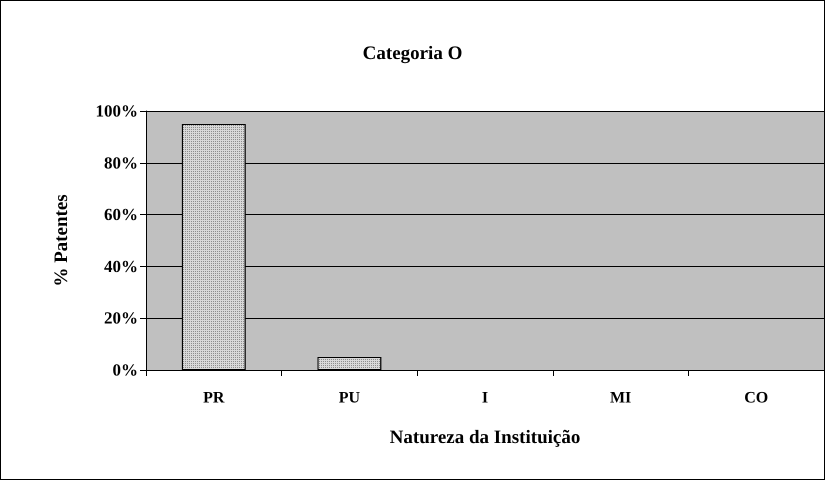 This screenshot has width=825, height=480. Describe the element at coordinates (117, 111) in the screenshot. I see `y-tick-label: 100%` at that location.